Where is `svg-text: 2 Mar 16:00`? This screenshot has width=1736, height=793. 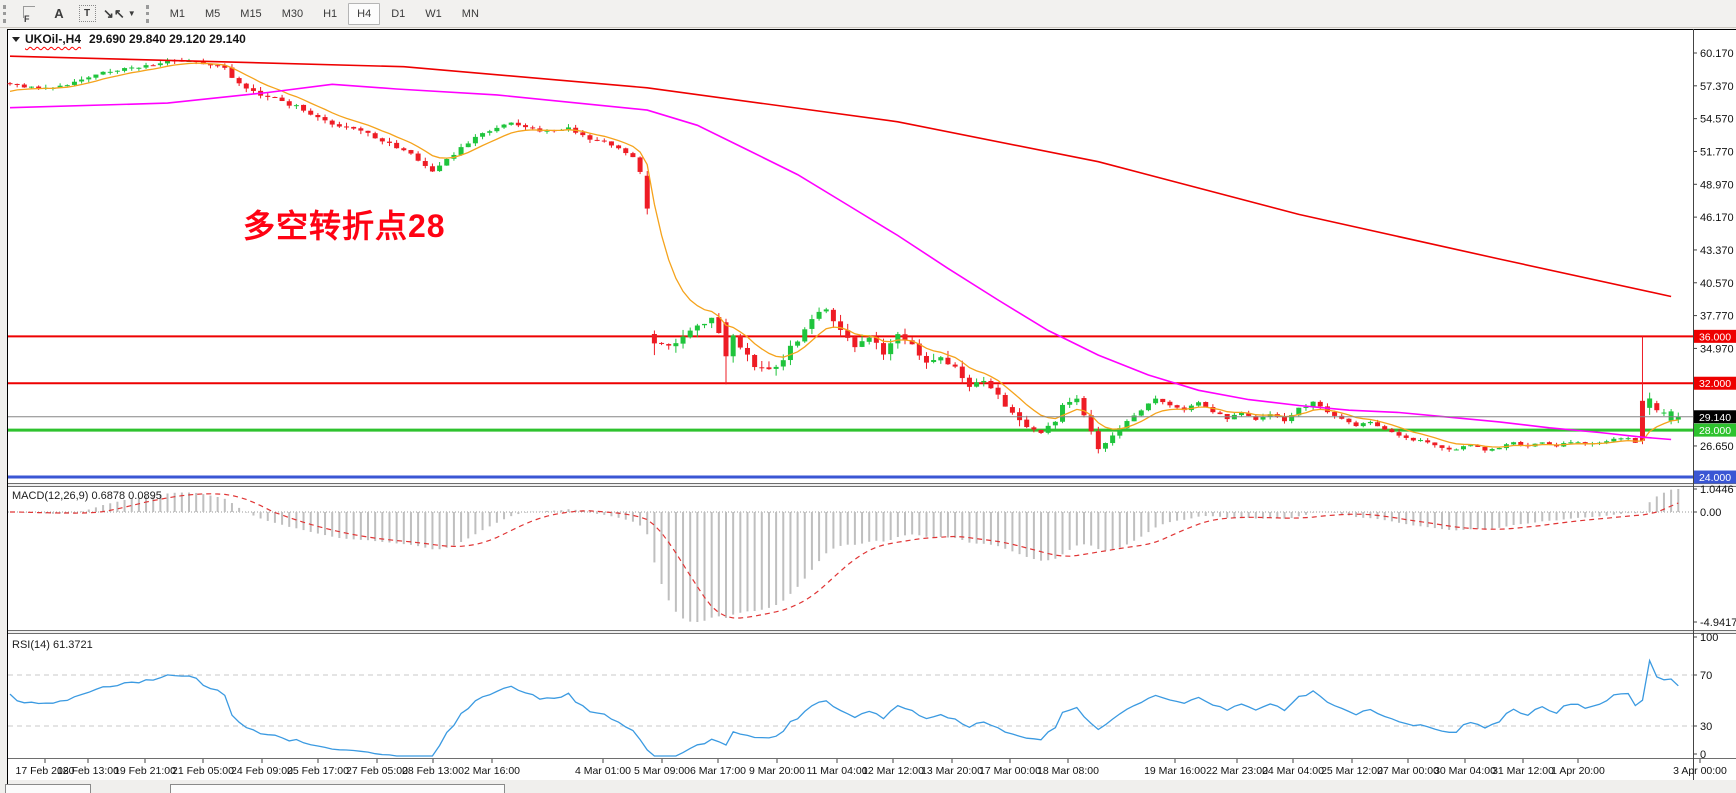 svg-text: 2 Mar 16:00 is located at coordinates (492, 771).